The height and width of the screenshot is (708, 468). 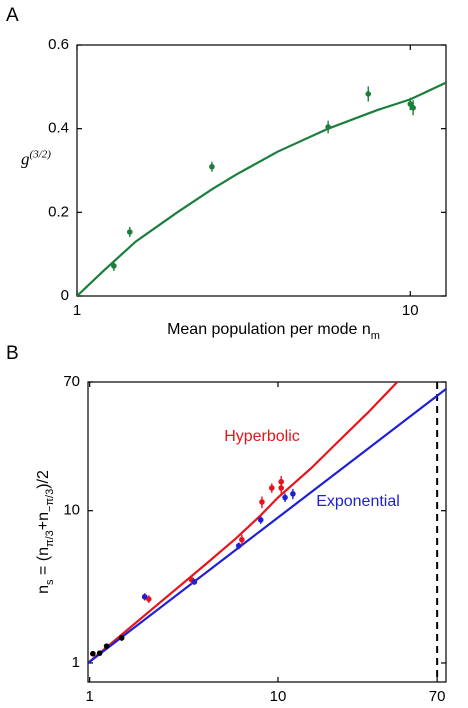 What do you see at coordinates (50, 582) in the screenshot?
I see `label-part: s` at bounding box center [50, 582].